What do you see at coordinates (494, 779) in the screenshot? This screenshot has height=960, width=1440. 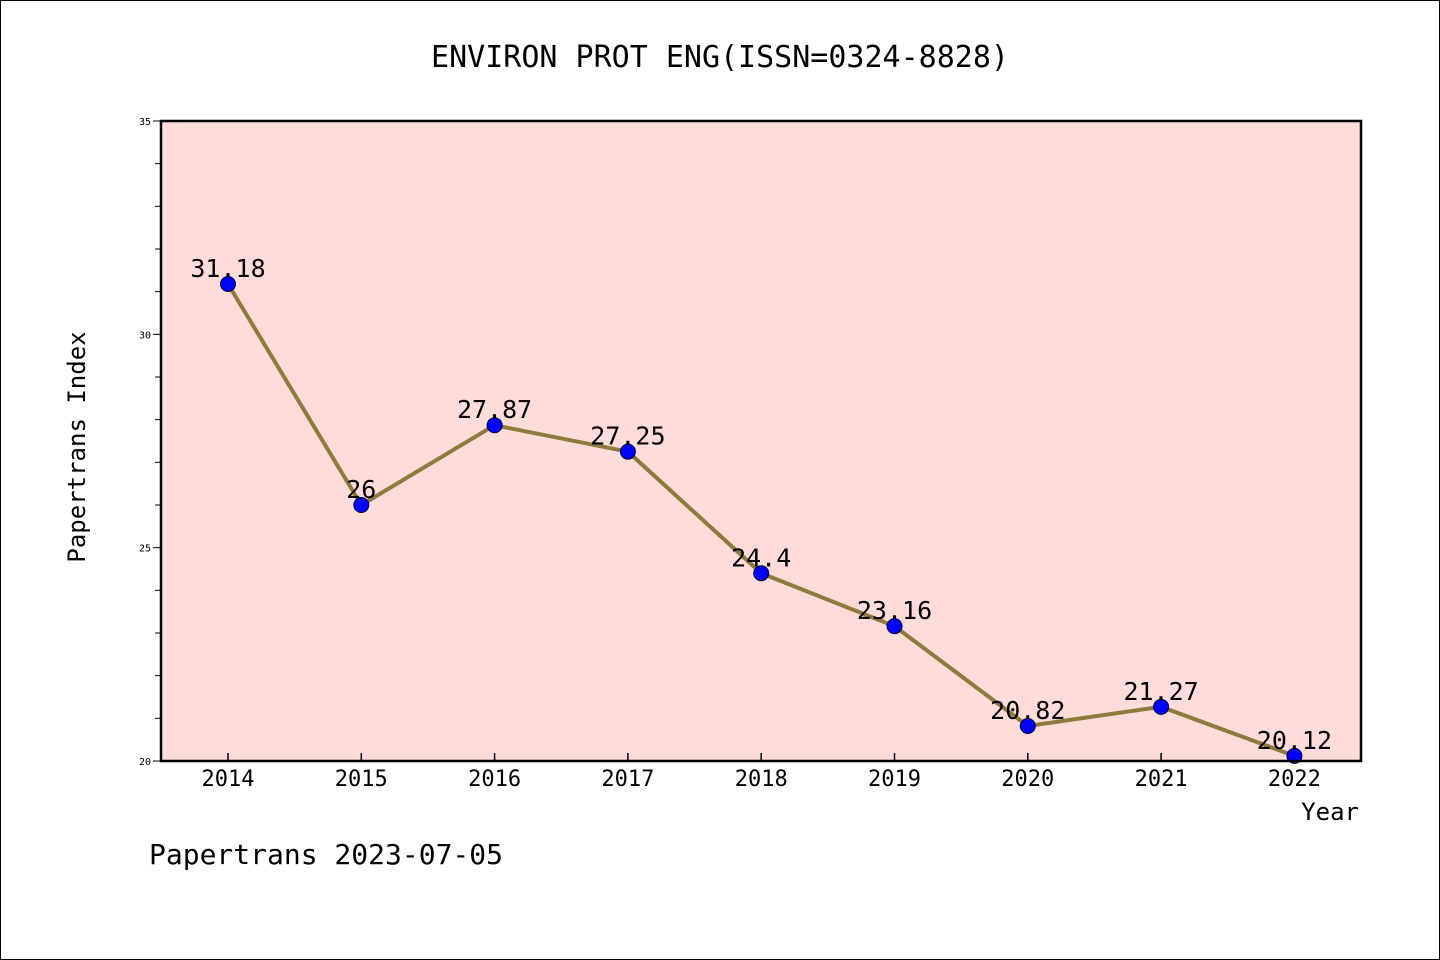 I see `x-tick-label: 2016` at bounding box center [494, 779].